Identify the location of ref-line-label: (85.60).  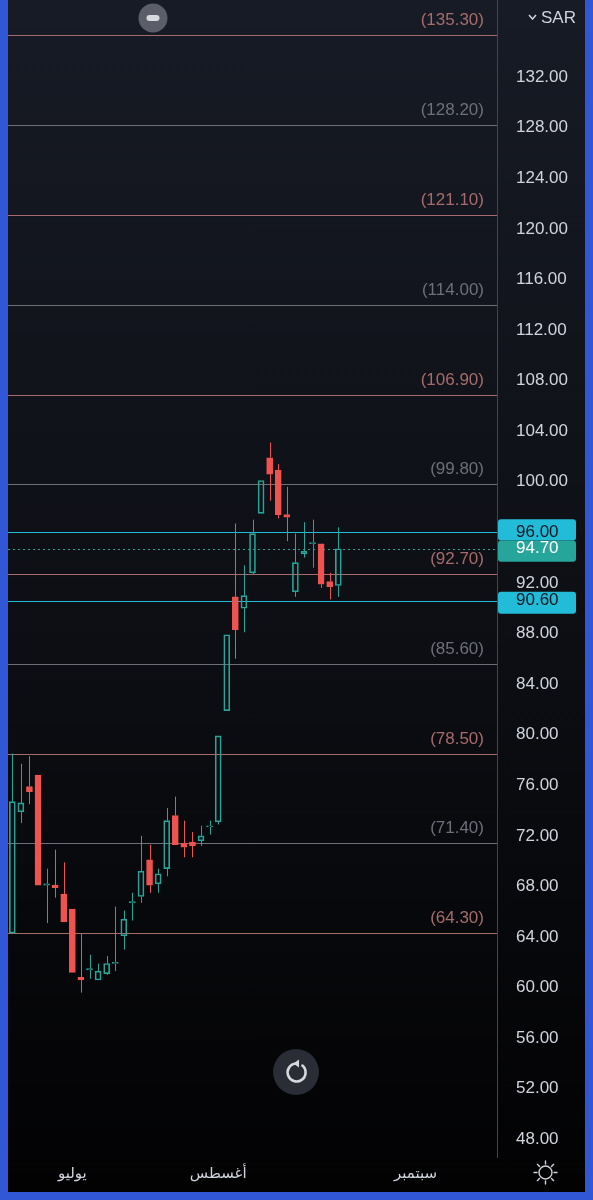
(457, 649).